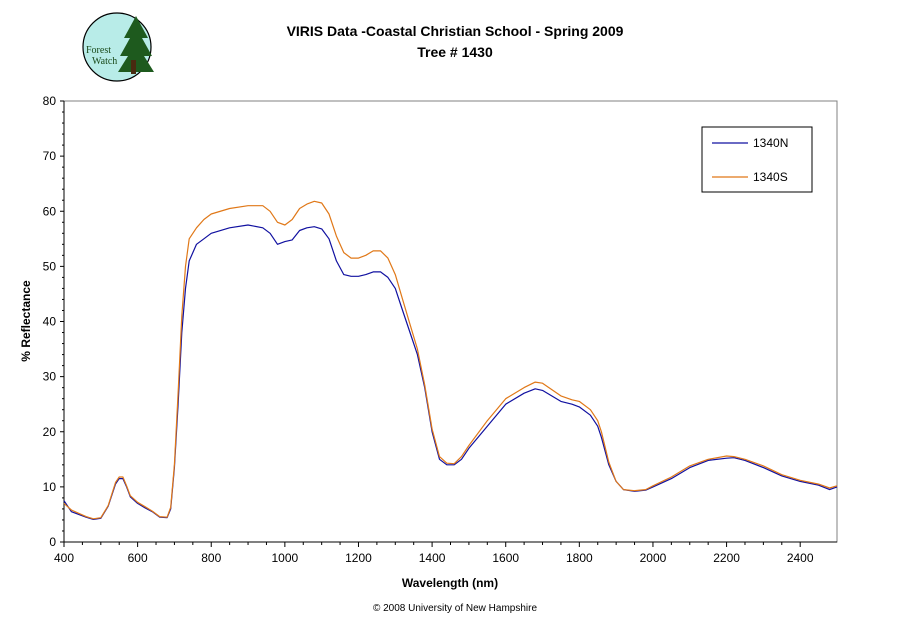 The width and height of the screenshot is (911, 623). What do you see at coordinates (50, 266) in the screenshot?
I see `y-tick-label: 50` at bounding box center [50, 266].